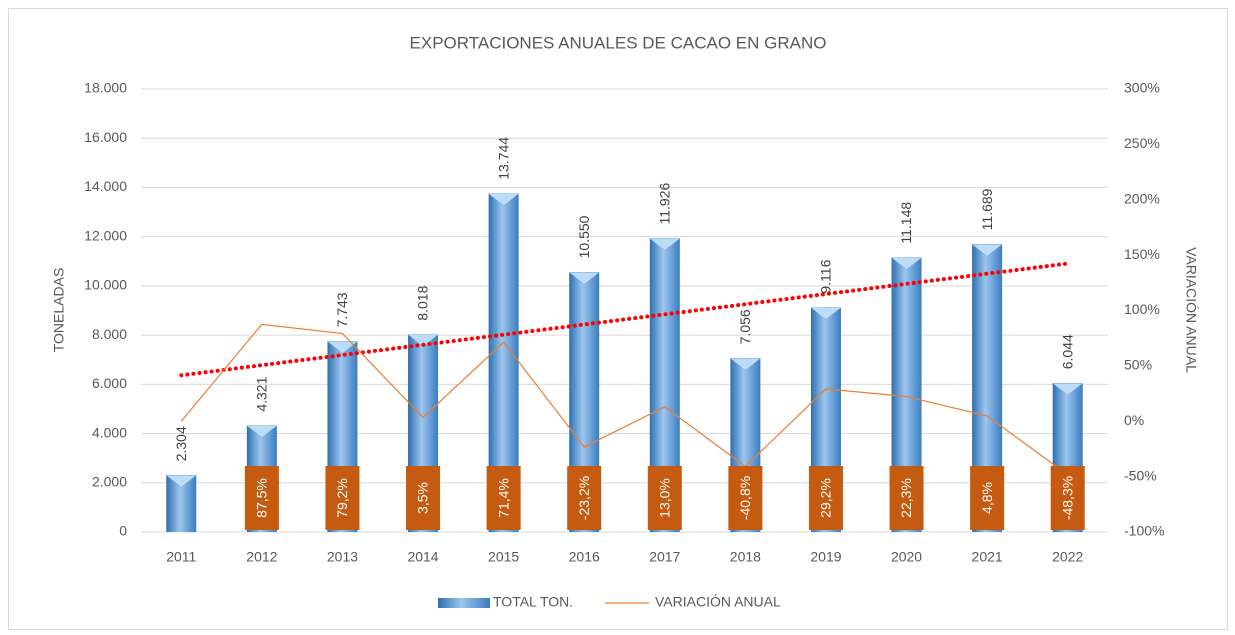 The width and height of the screenshot is (1235, 635). I want to click on x-tick-label: 2015, so click(503, 557).